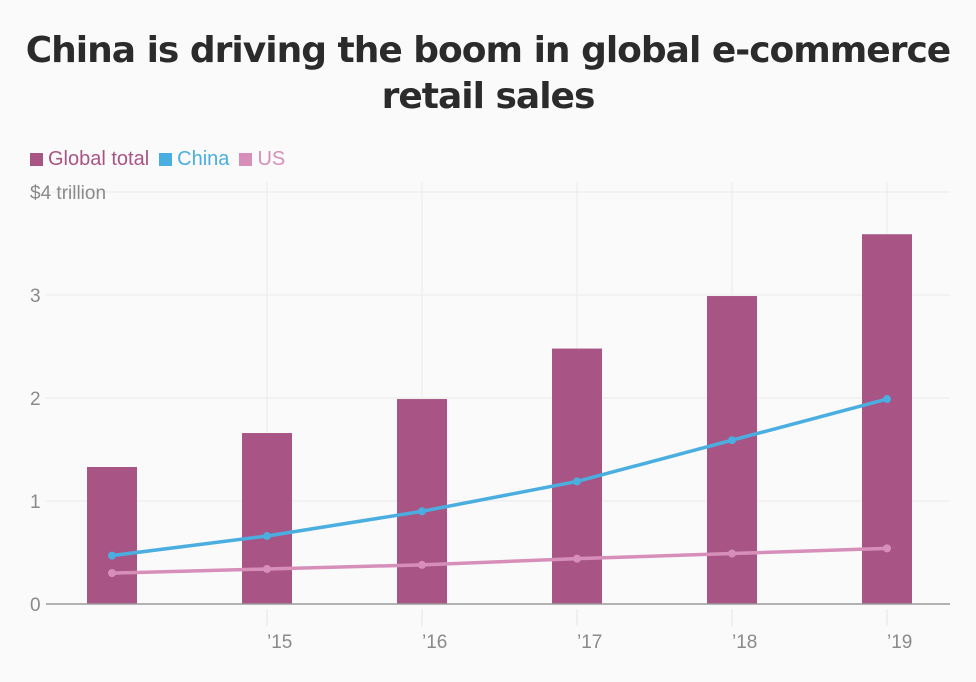  What do you see at coordinates (35, 502) in the screenshot?
I see `y-tick-label: 1` at bounding box center [35, 502].